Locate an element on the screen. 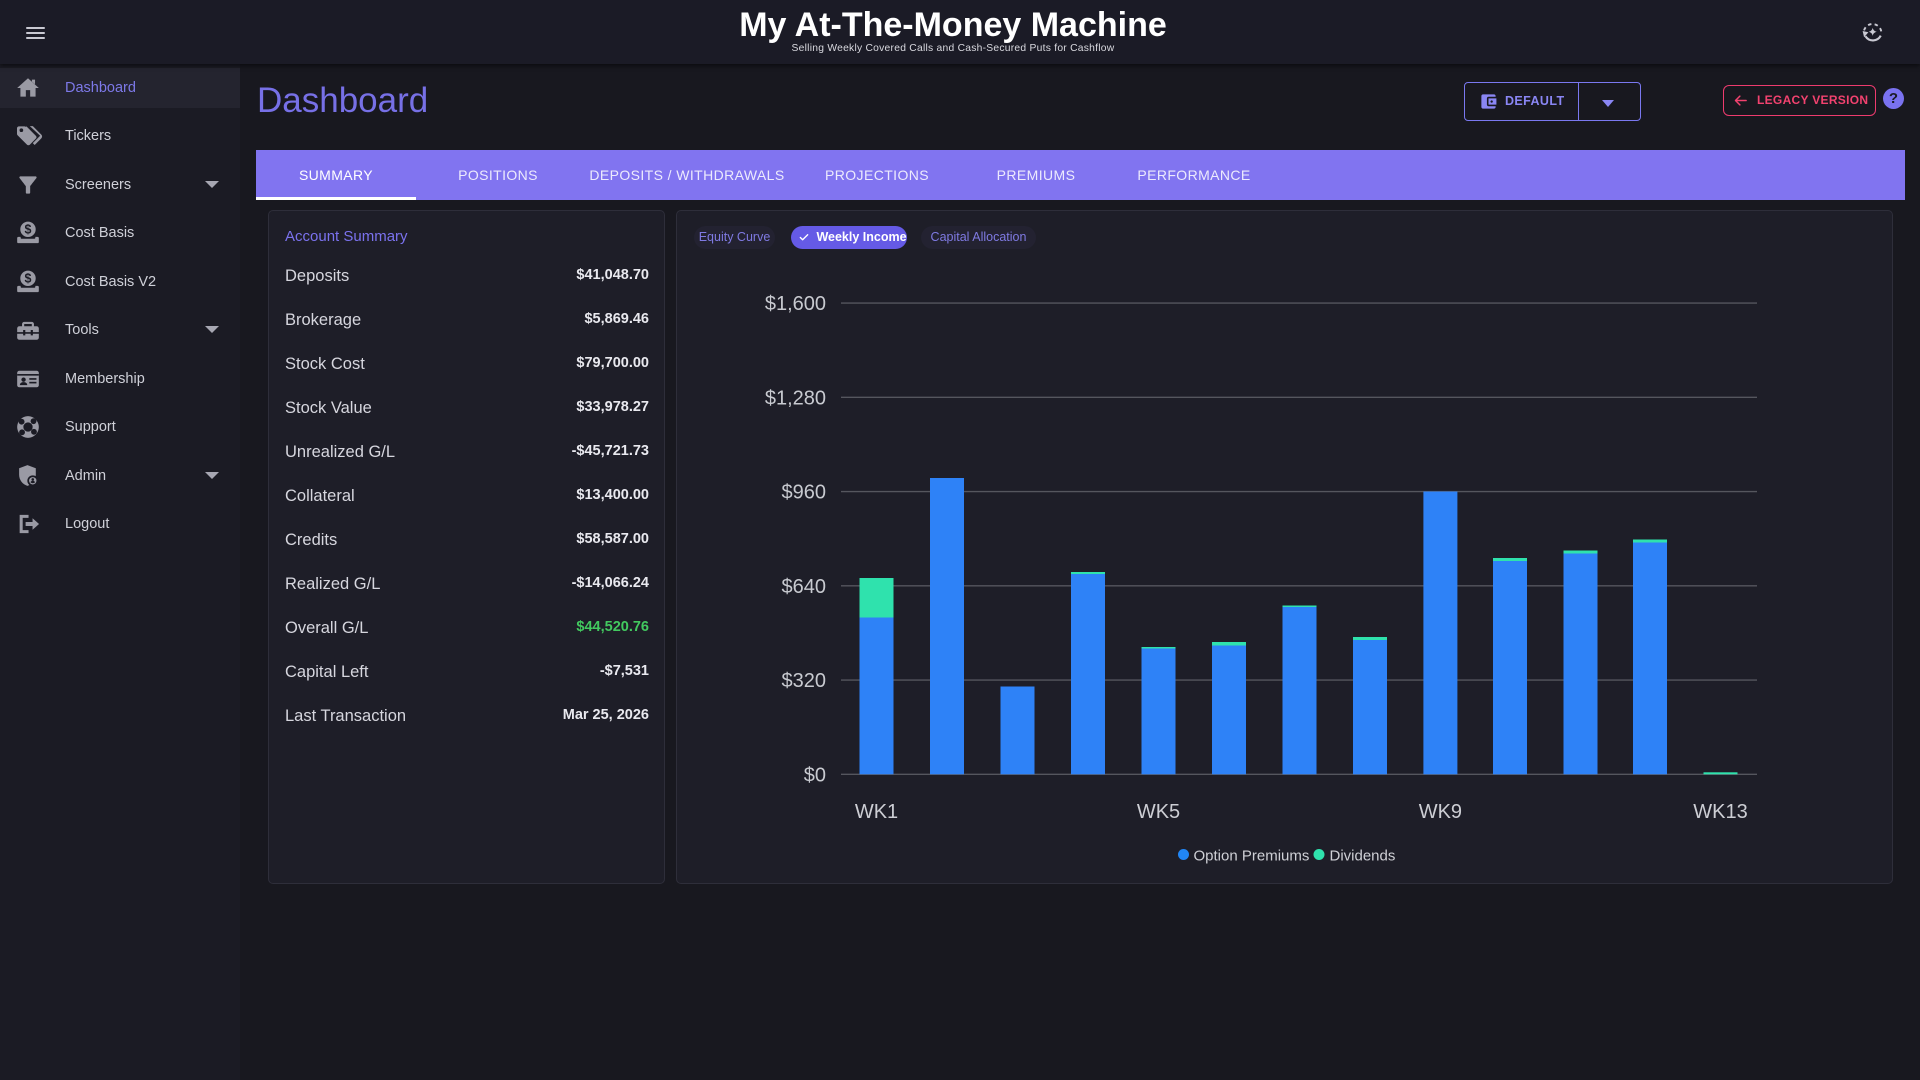 This screenshot has height=1080, width=1920. svg-text: $1,600 is located at coordinates (795, 304).